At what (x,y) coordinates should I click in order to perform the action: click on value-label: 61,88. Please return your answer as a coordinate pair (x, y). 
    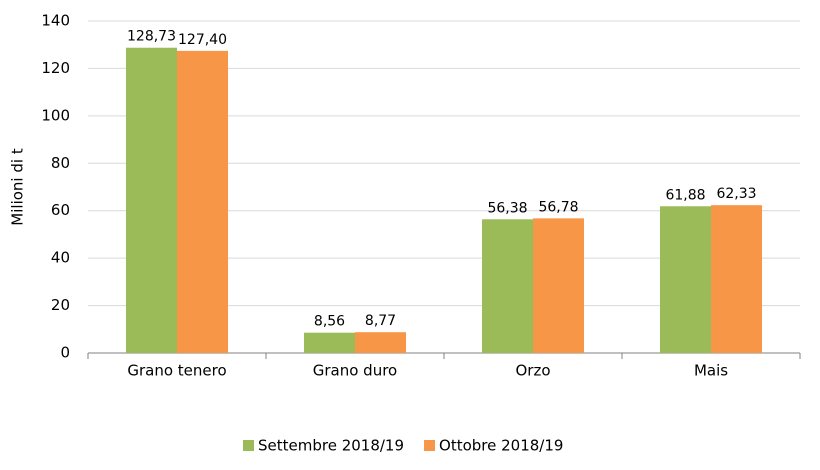
    Looking at the image, I should click on (685, 195).